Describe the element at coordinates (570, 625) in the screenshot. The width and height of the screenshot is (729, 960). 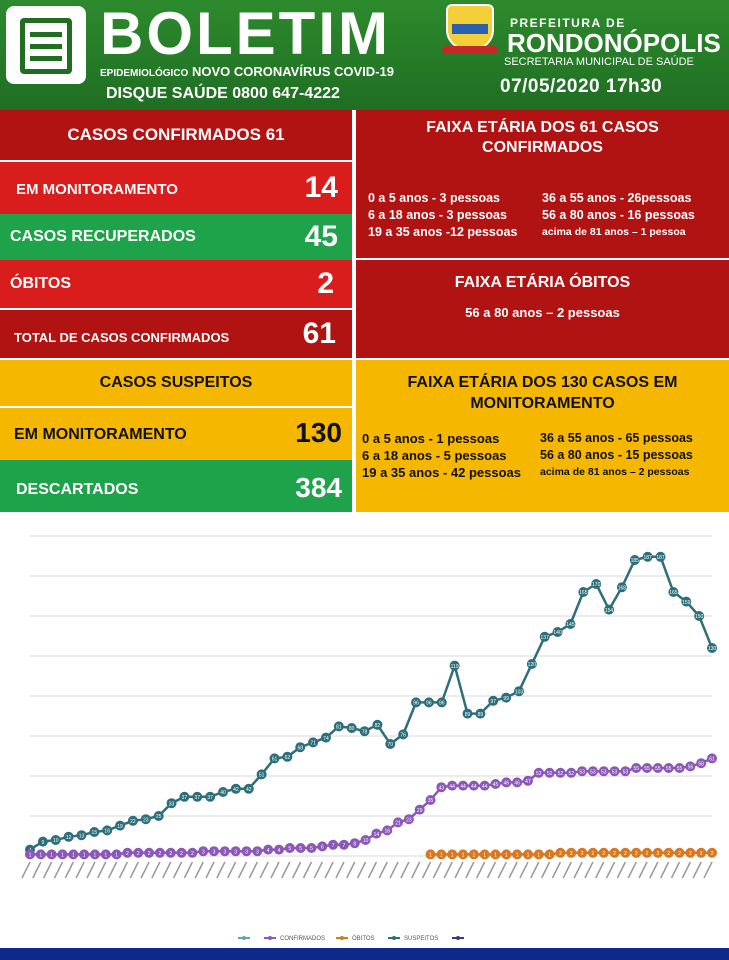
I see `data-label: 145` at that location.